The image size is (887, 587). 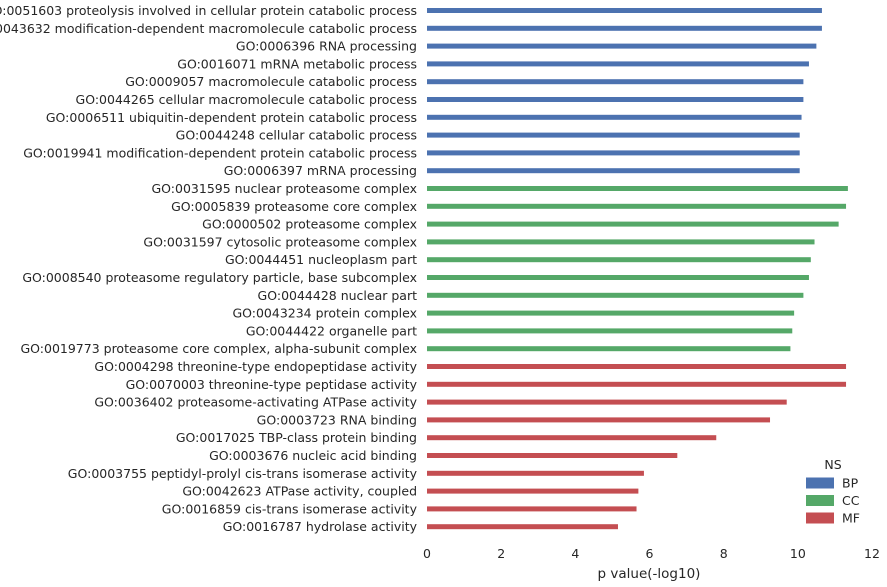 I want to click on x-tick-label: 4, so click(x=575, y=553).